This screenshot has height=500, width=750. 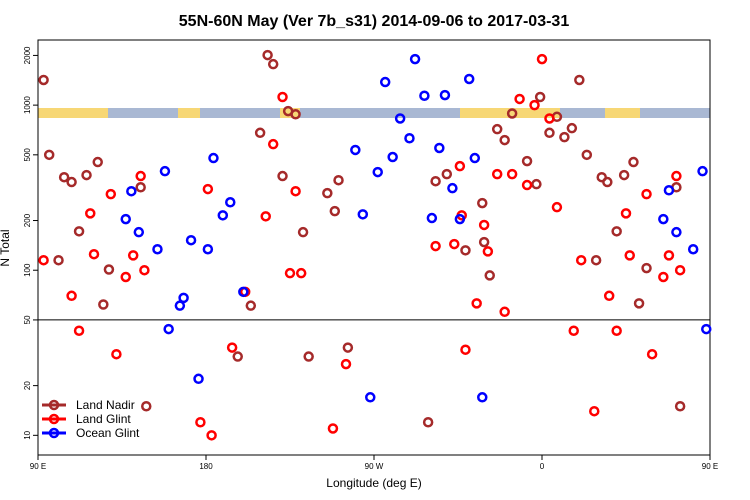 I want to click on y-axis-title: N Total, so click(x=6, y=247).